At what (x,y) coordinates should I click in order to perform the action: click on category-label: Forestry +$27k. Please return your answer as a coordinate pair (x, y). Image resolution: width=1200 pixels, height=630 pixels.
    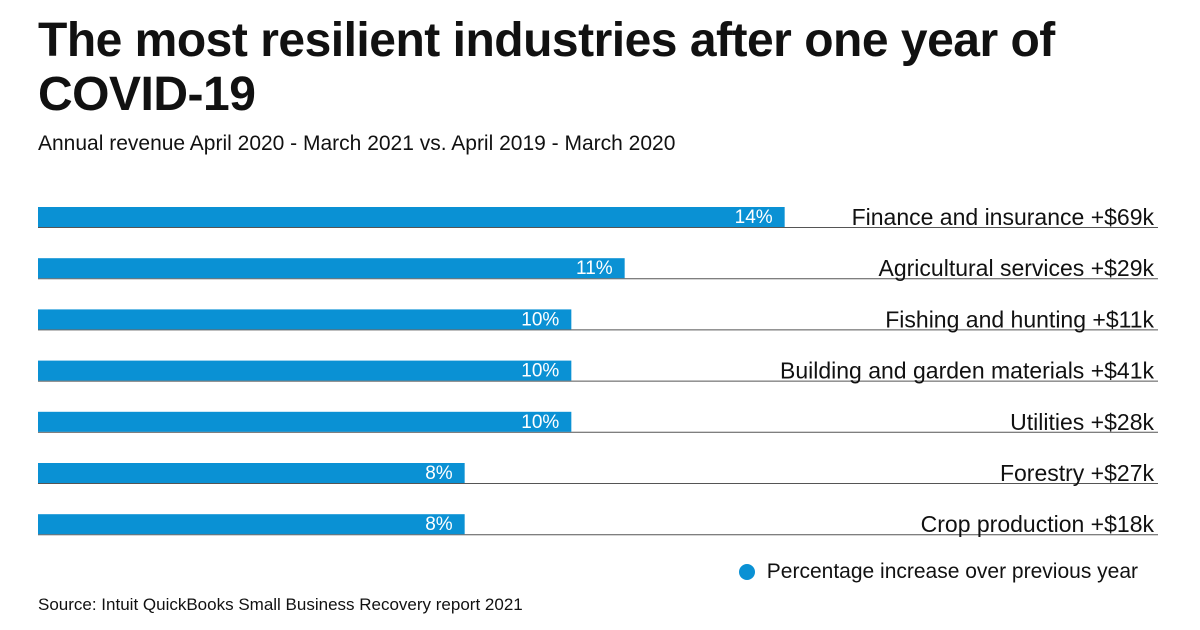
    Looking at the image, I should click on (1077, 473).